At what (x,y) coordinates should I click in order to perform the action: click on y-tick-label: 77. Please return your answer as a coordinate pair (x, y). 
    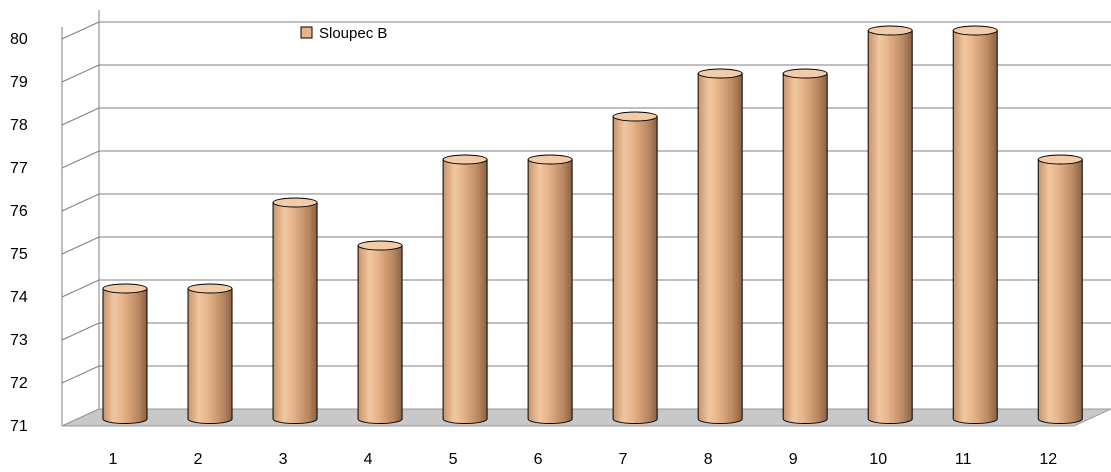
    Looking at the image, I should click on (19, 168).